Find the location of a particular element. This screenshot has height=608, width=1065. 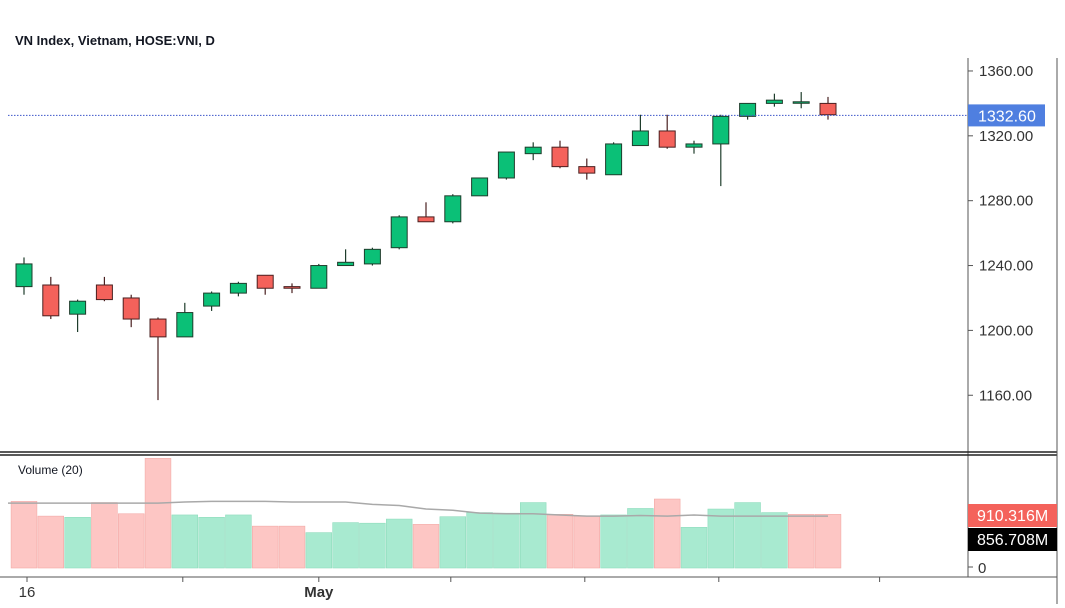

price-tick-label: 1240.00 is located at coordinates (1006, 266).